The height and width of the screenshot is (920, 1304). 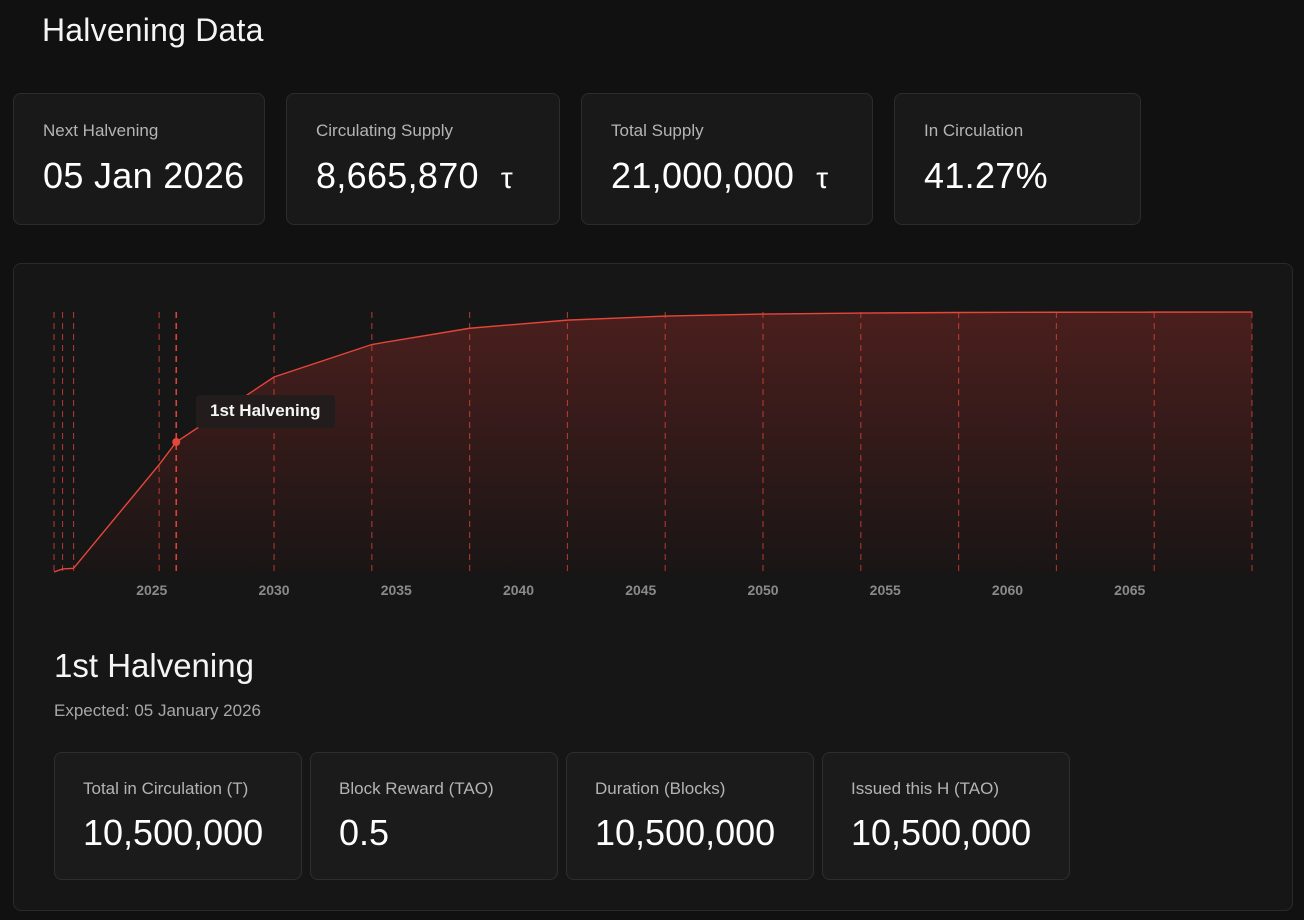 I want to click on chart-tooltip: 1st Halvening, so click(x=265, y=411).